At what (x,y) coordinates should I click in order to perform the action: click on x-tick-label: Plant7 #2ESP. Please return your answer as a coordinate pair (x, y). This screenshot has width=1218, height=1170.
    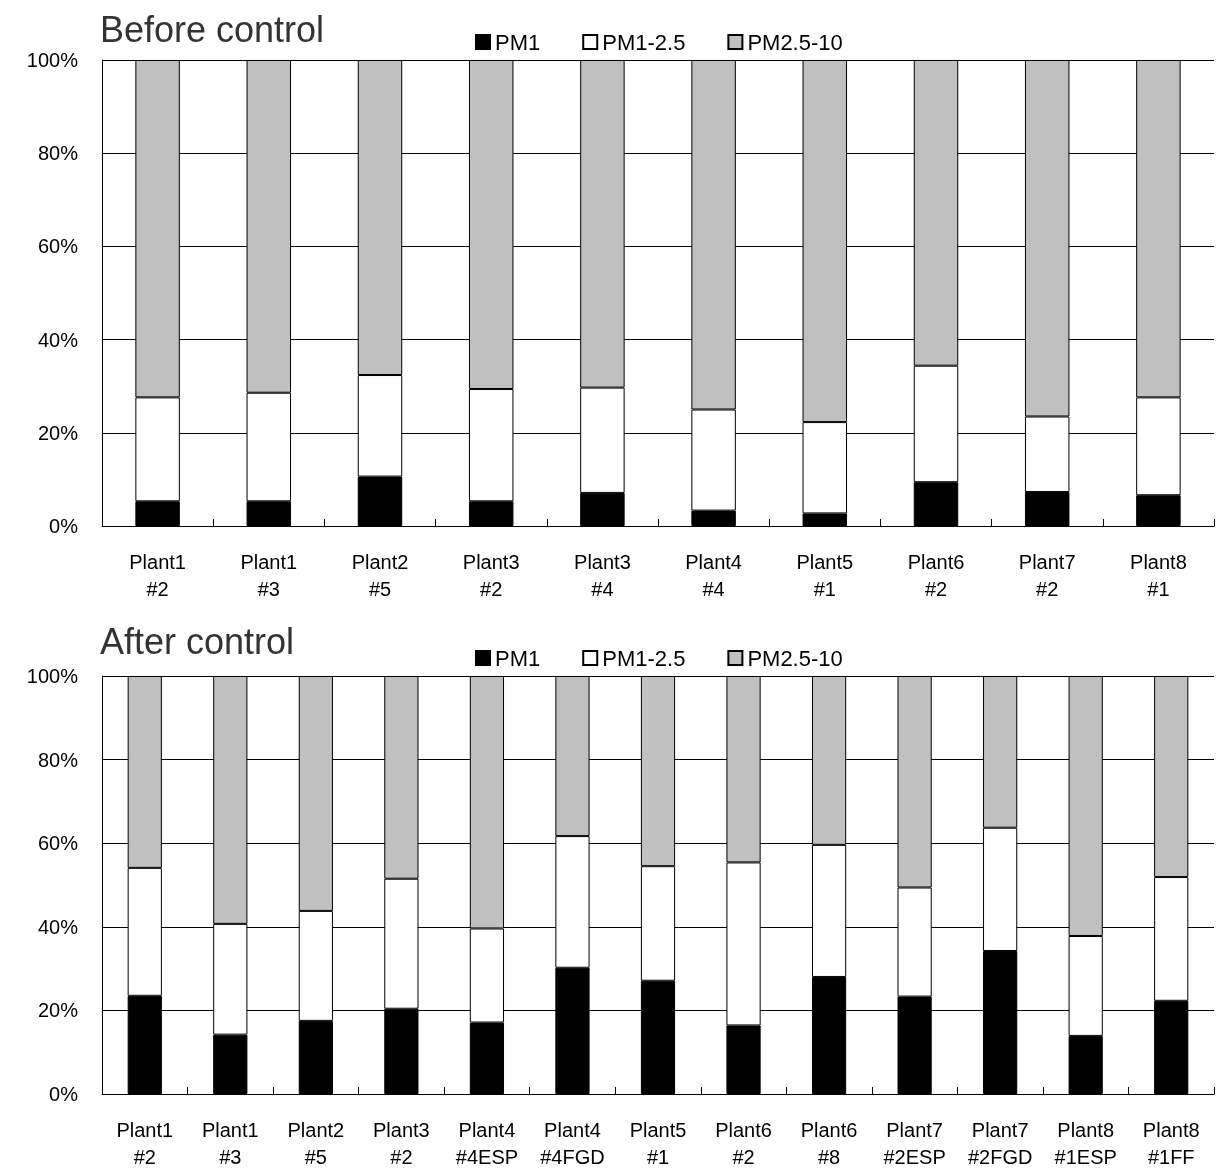
    Looking at the image, I should click on (914, 1143).